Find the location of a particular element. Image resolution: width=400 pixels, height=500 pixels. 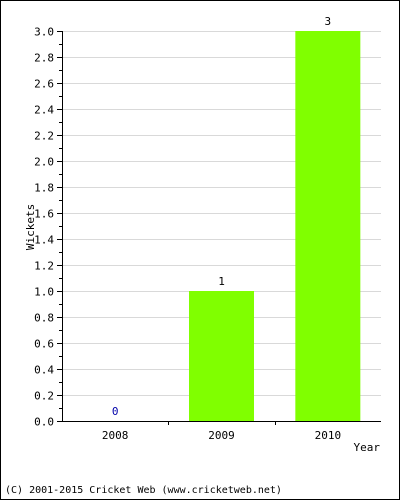

y-tick-label: 2.6 is located at coordinates (44, 84).